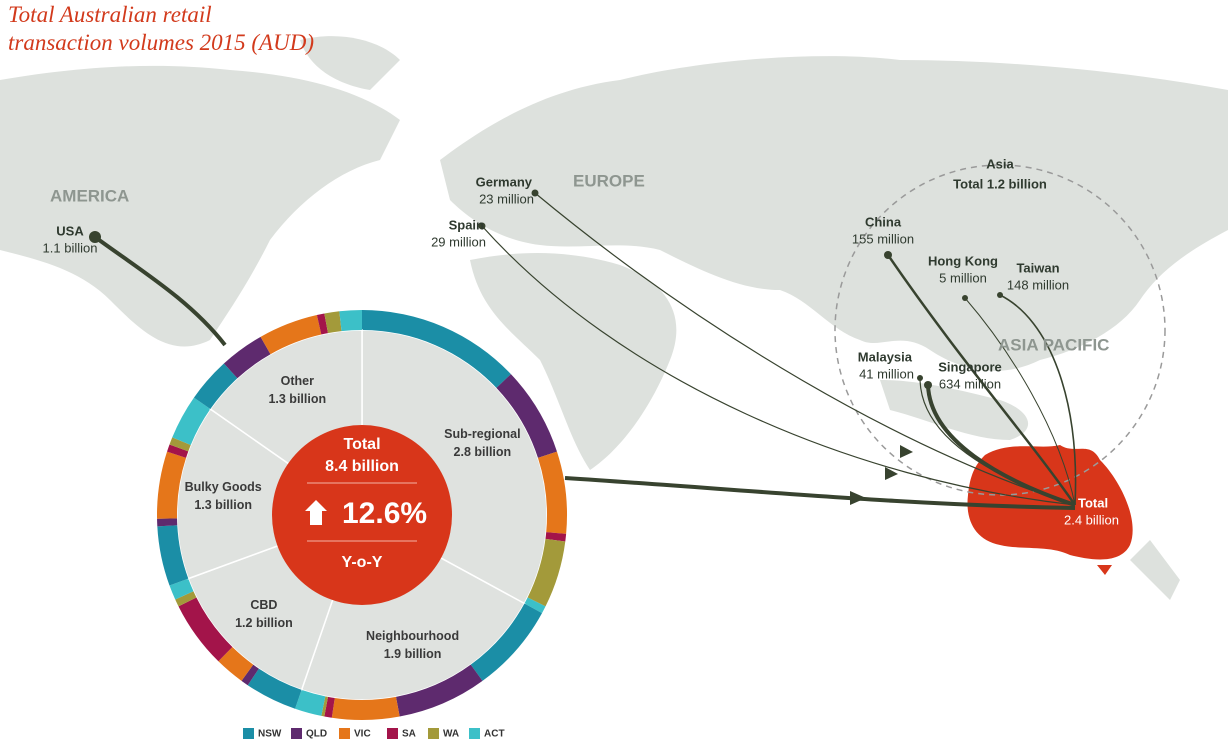 The height and width of the screenshot is (748, 1228). Describe the element at coordinates (451, 734) in the screenshot. I see `legend-label: WA` at that location.